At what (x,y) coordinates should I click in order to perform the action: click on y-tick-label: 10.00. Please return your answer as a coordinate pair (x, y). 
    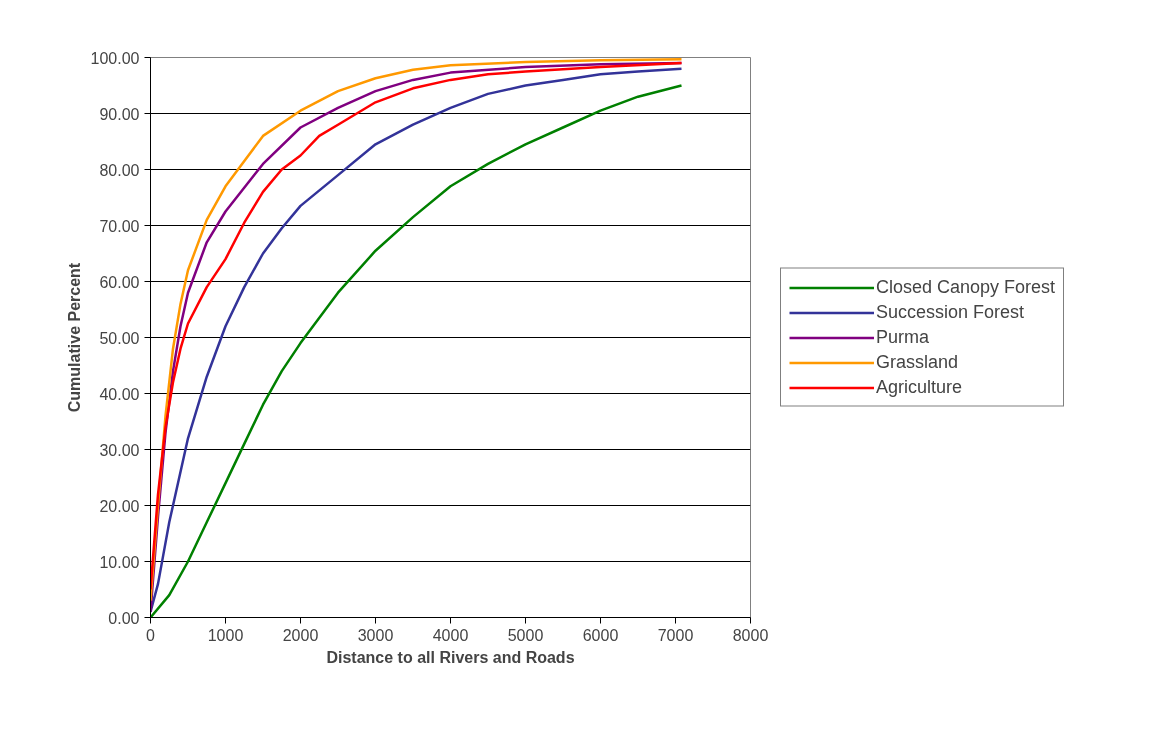
    Looking at the image, I should click on (119, 562).